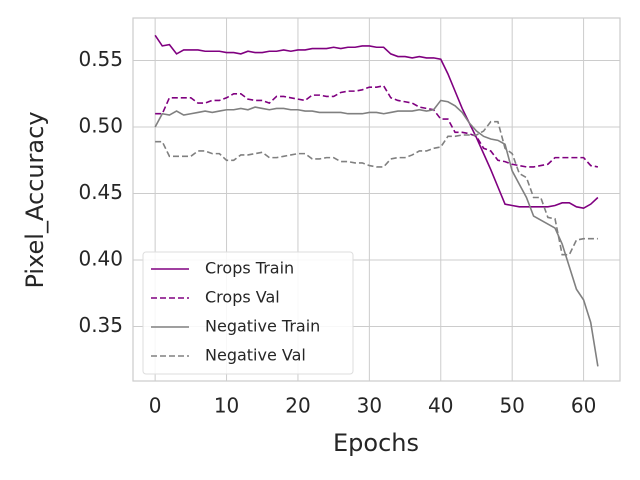  I want to click on data-line, so click(377, 126).